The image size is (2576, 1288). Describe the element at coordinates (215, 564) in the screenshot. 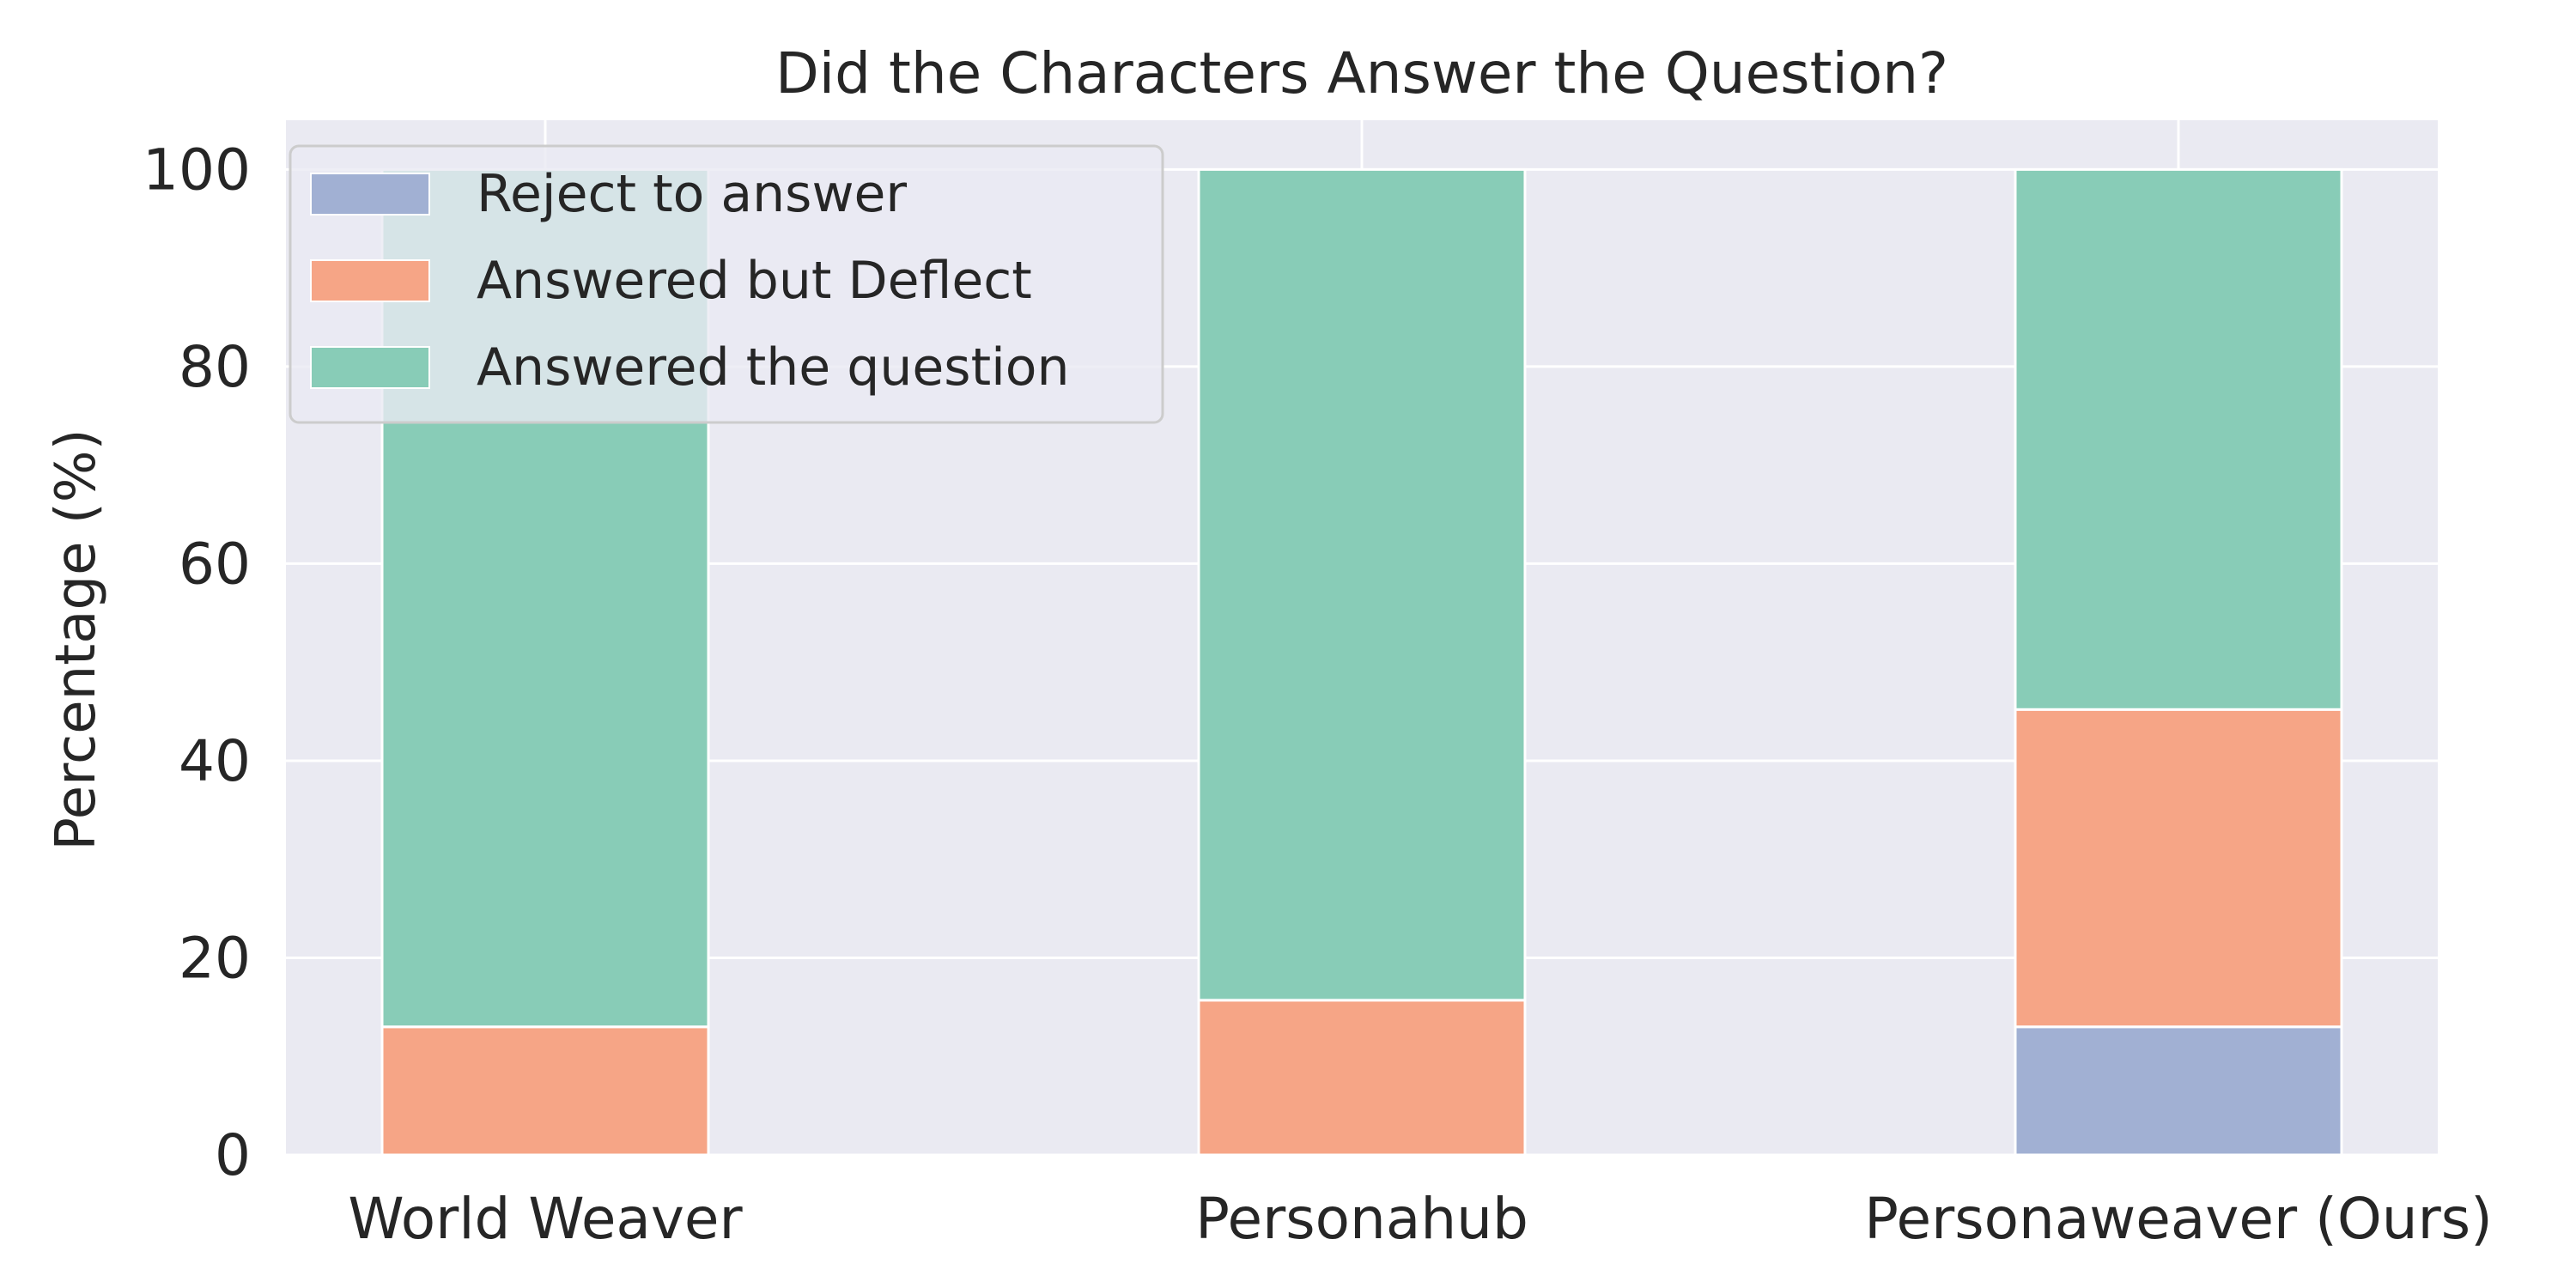

I see `y-tick-label: 60` at that location.